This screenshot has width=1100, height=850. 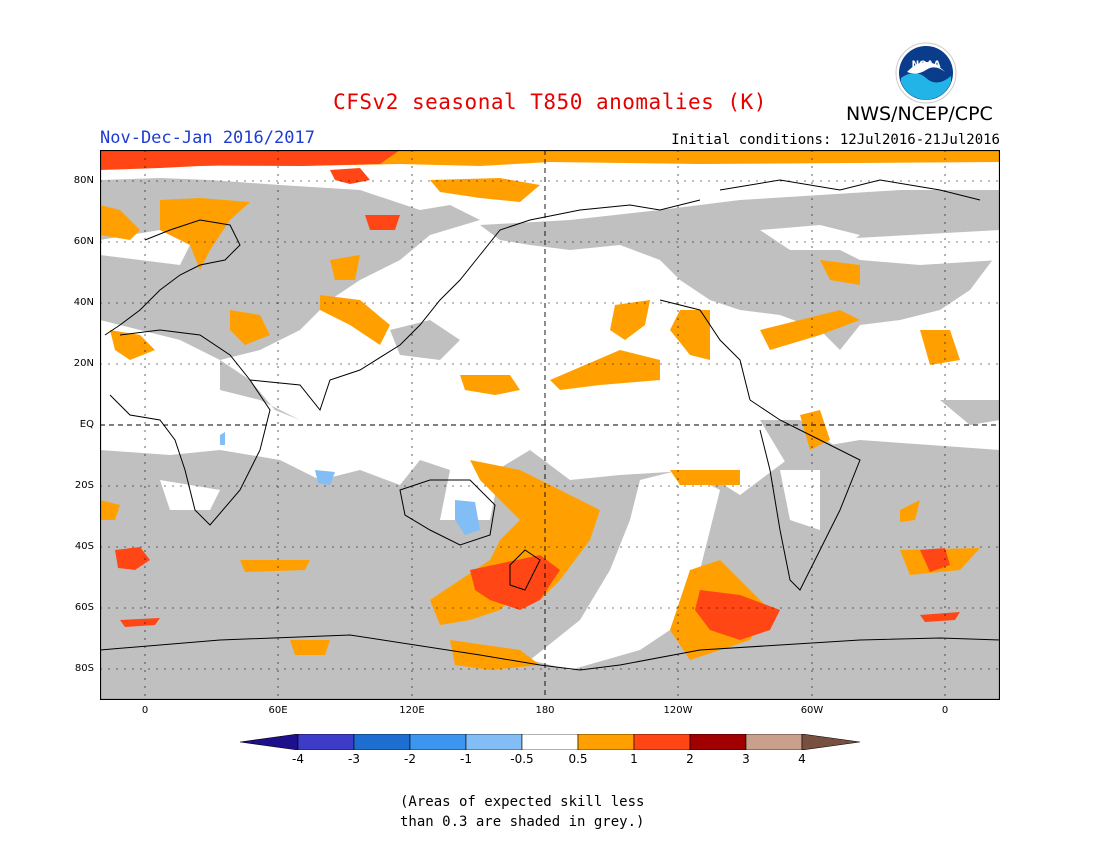 What do you see at coordinates (83, 363) in the screenshot?
I see `lat-label-20n: 20N` at bounding box center [83, 363].